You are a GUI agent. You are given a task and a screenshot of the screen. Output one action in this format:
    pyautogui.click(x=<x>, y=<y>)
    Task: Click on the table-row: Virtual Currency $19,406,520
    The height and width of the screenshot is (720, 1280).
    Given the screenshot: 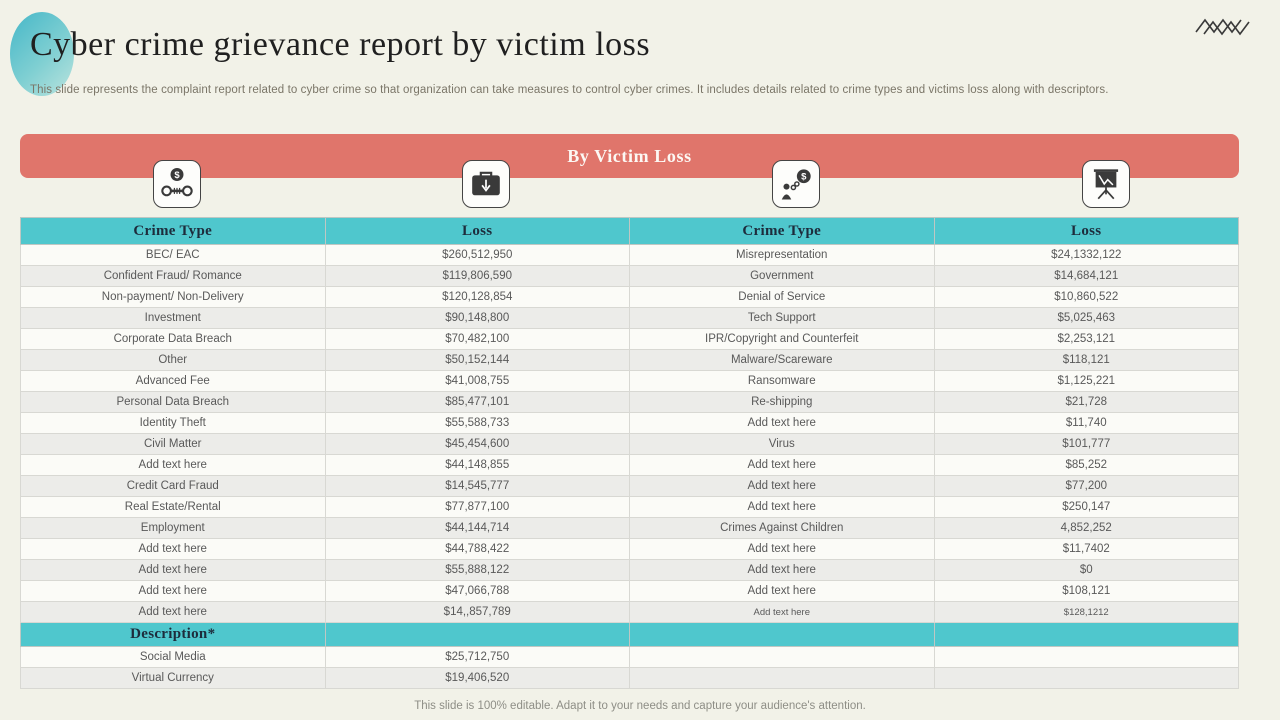 What is the action you would take?
    pyautogui.click(x=629, y=678)
    